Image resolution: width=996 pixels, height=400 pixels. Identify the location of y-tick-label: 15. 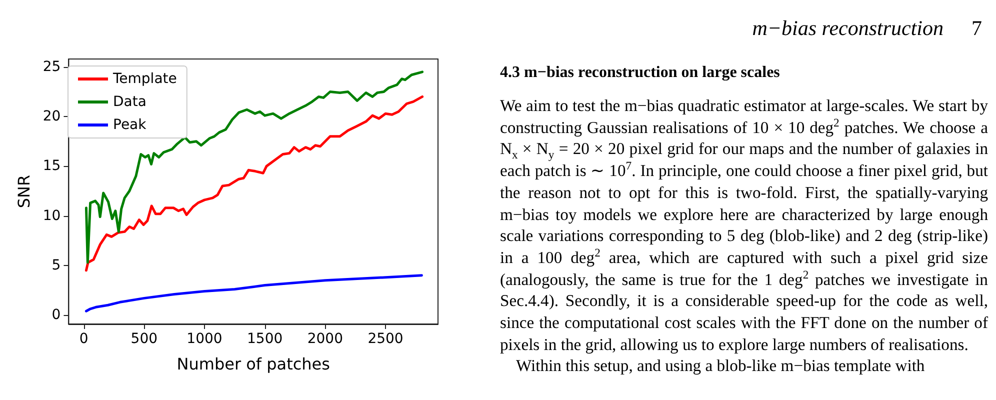
(51, 166).